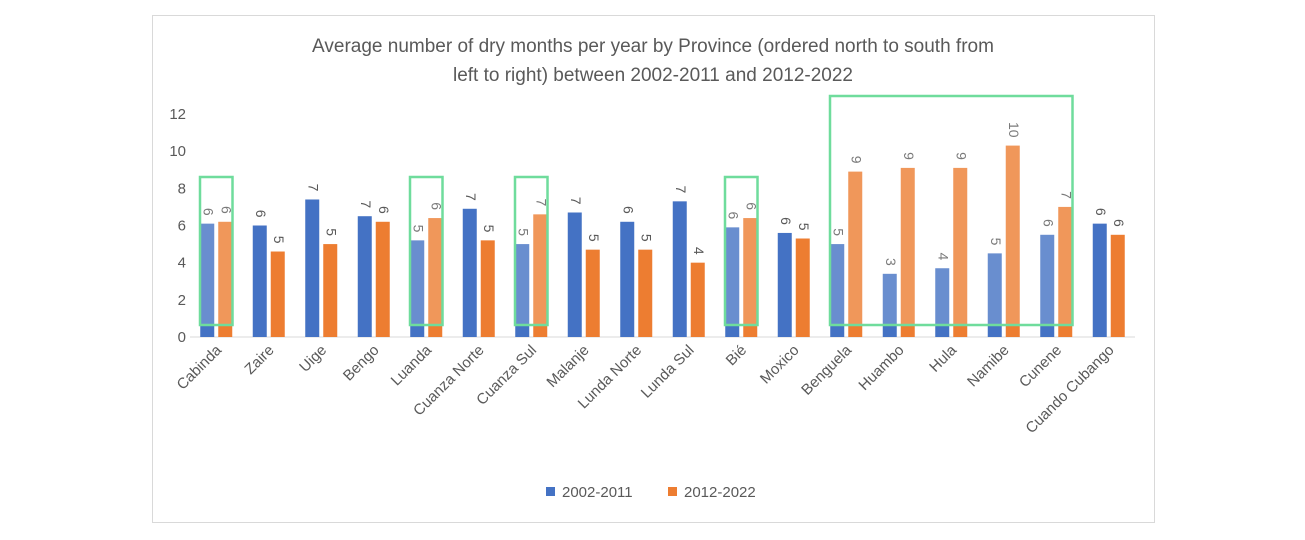 This screenshot has height=540, width=1305. What do you see at coordinates (313, 359) in the screenshot?
I see `x-tick-label: Uige` at bounding box center [313, 359].